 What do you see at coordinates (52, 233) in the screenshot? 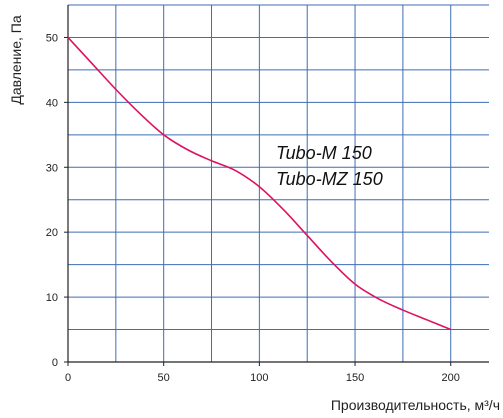
I see `y-tick-label: 20` at bounding box center [52, 233].